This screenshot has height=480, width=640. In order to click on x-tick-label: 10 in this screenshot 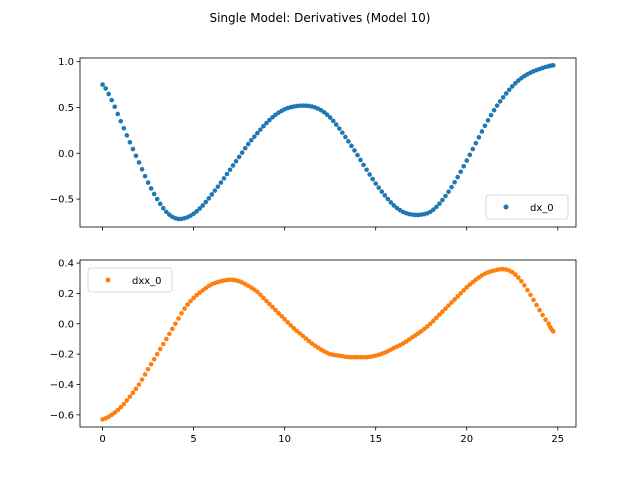, I will do `click(284, 439)`.